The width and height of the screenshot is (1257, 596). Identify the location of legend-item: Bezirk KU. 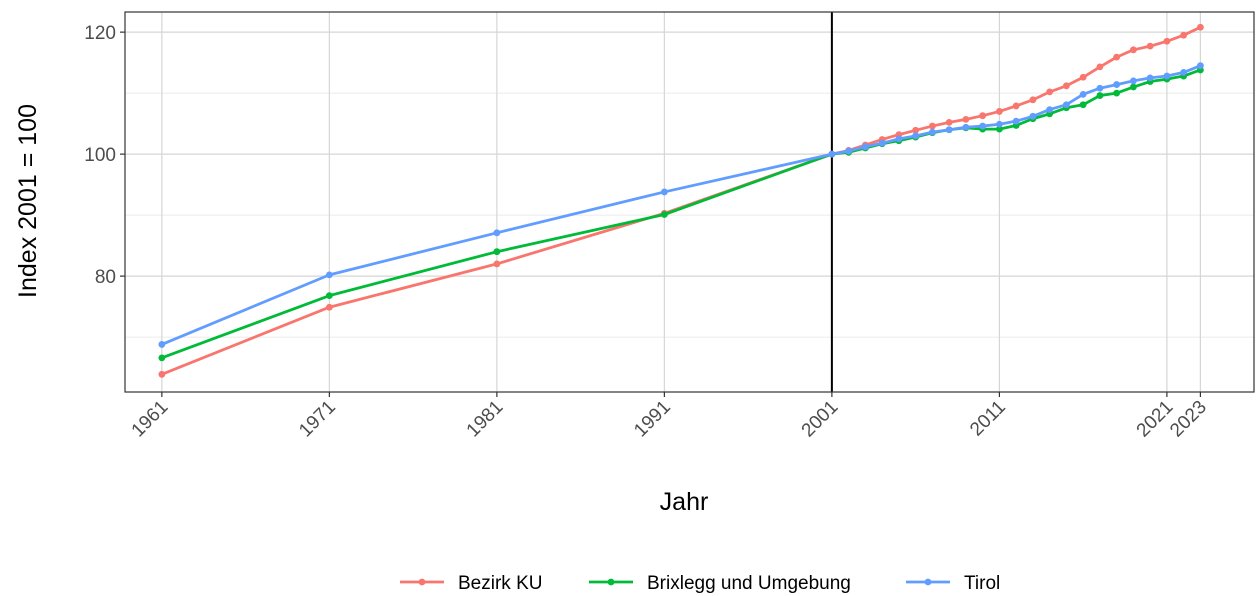
(471, 583).